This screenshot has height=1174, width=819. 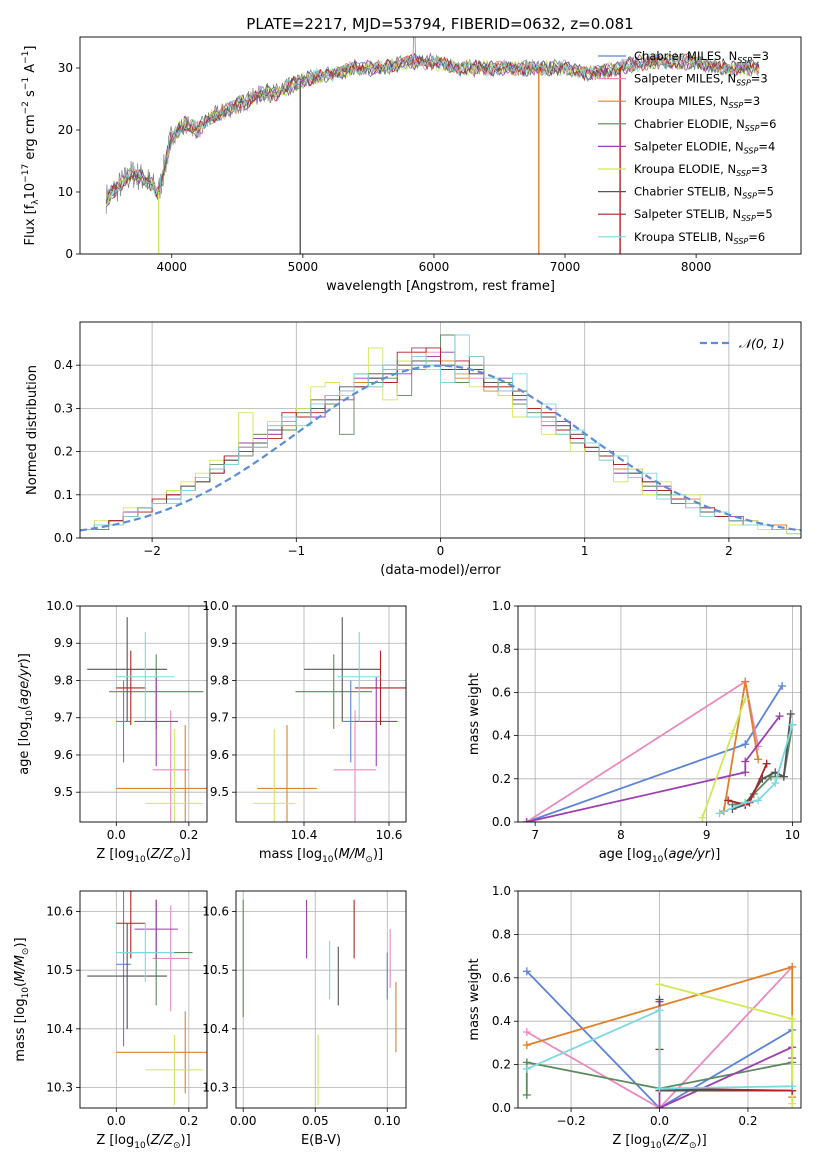 I want to click on label-part: M/M, so click(x=352, y=854).